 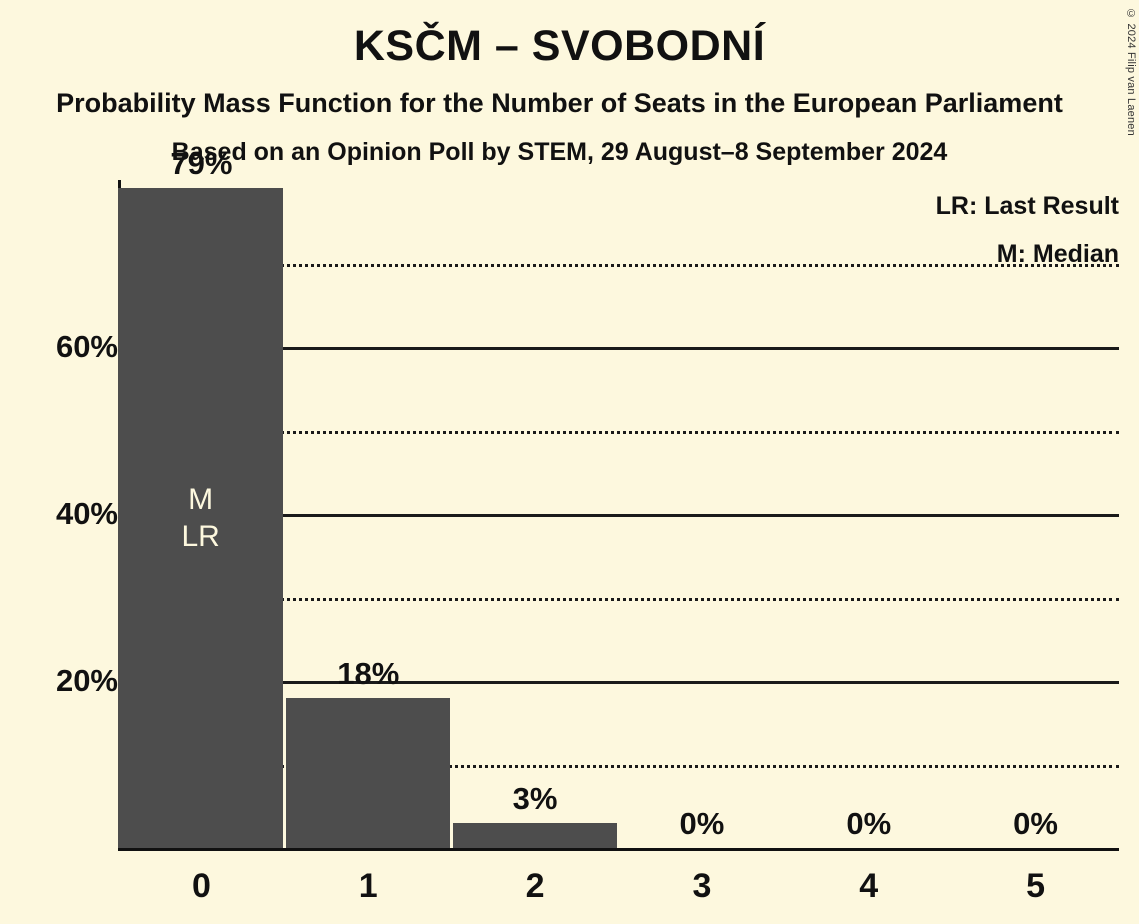 What do you see at coordinates (86, 513) in the screenshot?
I see `y-tick-label-40pct: 40%` at bounding box center [86, 513].